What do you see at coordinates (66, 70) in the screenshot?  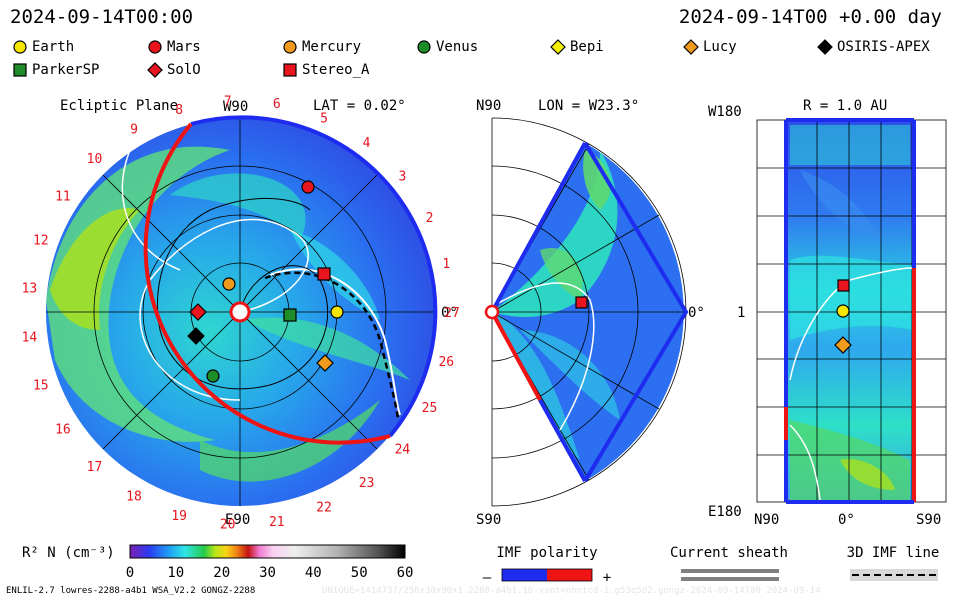 I see `legend-label: ParkerSP` at bounding box center [66, 70].